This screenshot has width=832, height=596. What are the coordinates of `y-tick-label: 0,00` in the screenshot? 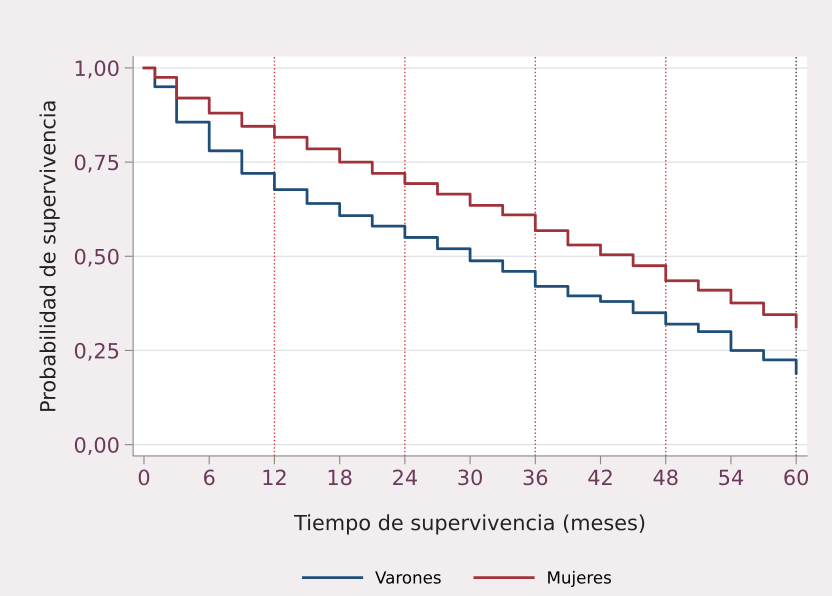 It's located at (96, 446).